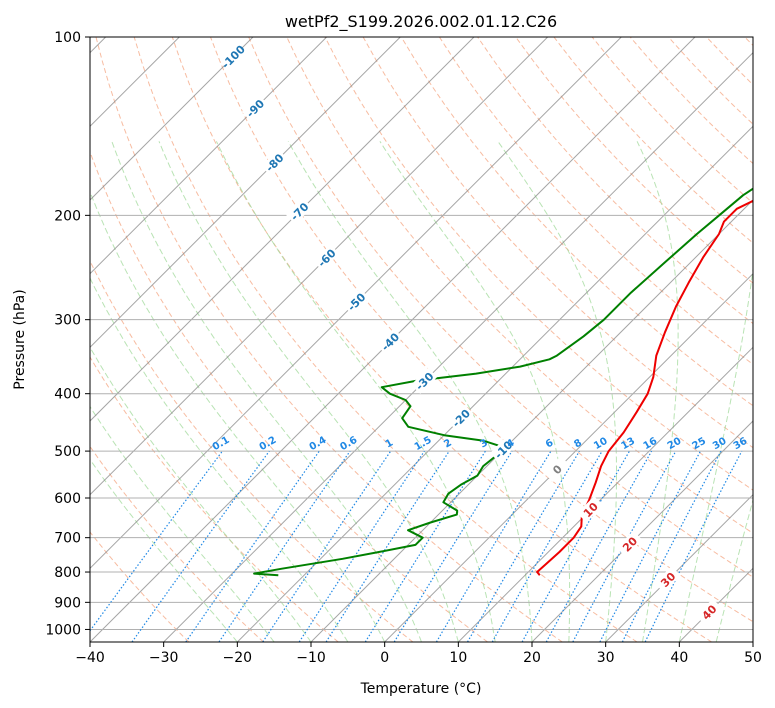 Image resolution: width=775 pixels, height=708 pixels. What do you see at coordinates (484, 443) in the screenshot?
I see `mixing-ratio-label: 3` at bounding box center [484, 443].